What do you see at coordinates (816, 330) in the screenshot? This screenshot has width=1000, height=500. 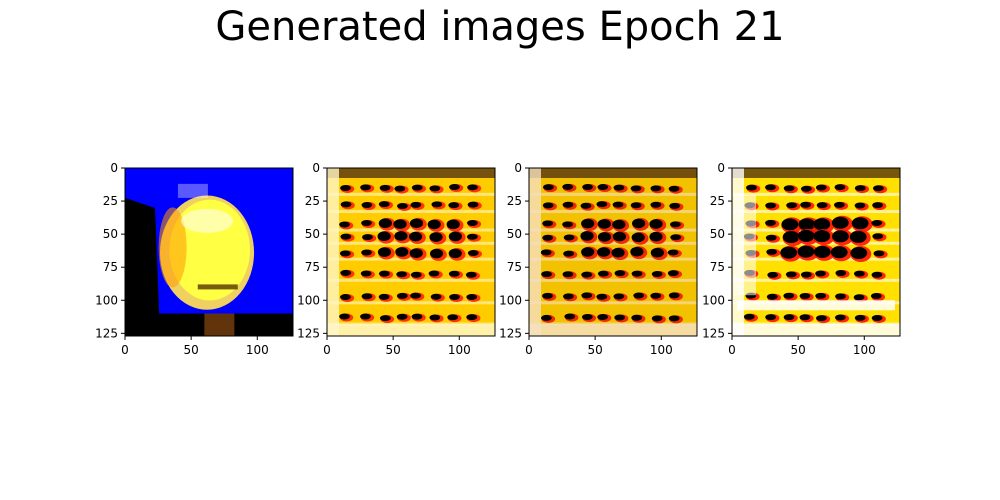 I see `image-bottom-edge` at bounding box center [816, 330].